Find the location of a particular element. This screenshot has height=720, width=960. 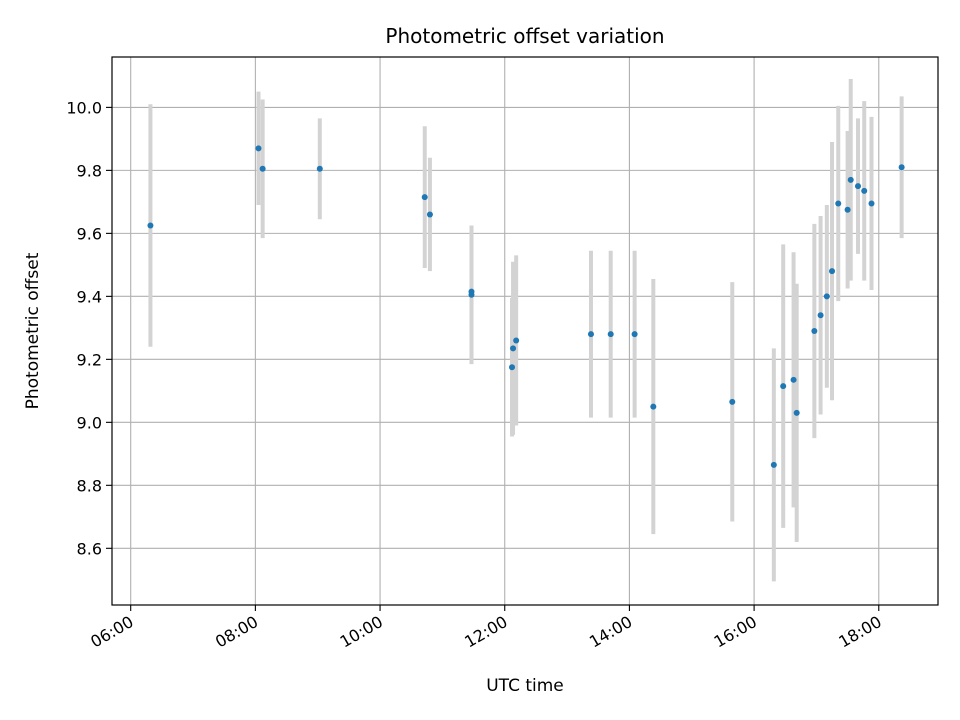

y-tick-label: 9.8 is located at coordinates (89, 170).